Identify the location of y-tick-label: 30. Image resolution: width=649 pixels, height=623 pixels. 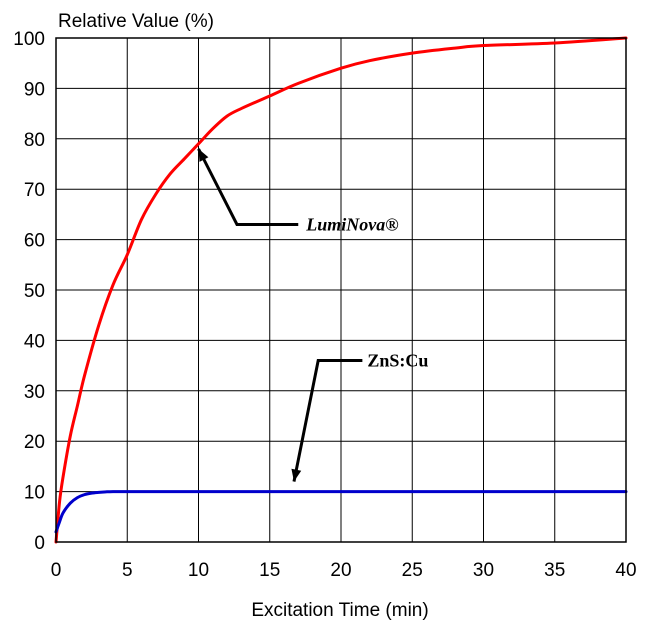
(34, 392).